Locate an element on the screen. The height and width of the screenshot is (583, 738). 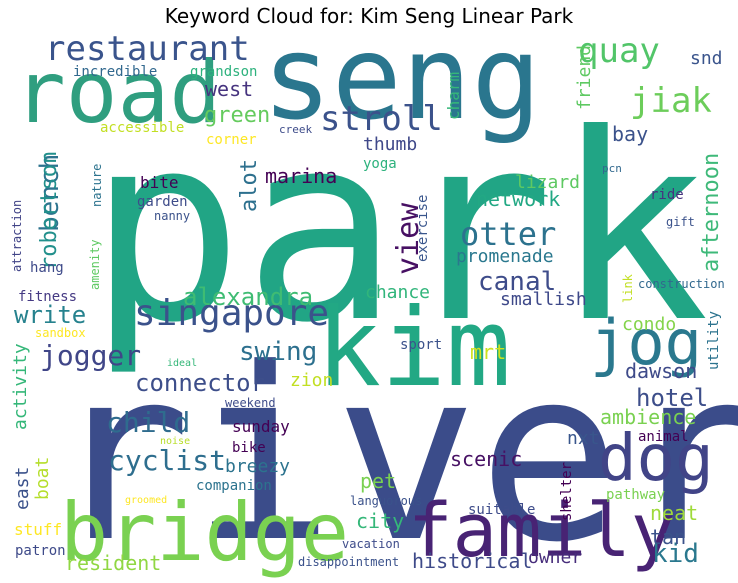
chart-title: Keyword Cloud for: Kim Seng Linear Park is located at coordinates (369, 16).